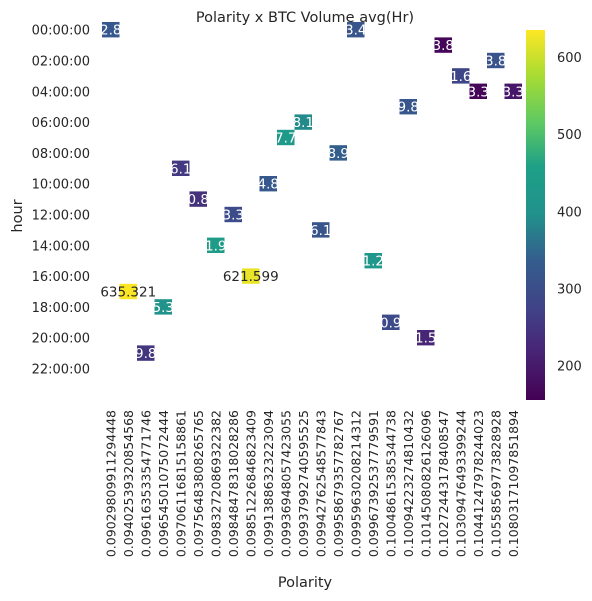 The width and height of the screenshot is (592, 601). What do you see at coordinates (180, 483) in the screenshot?
I see `x-tick-label: 0.09706116815158861` at bounding box center [180, 483].